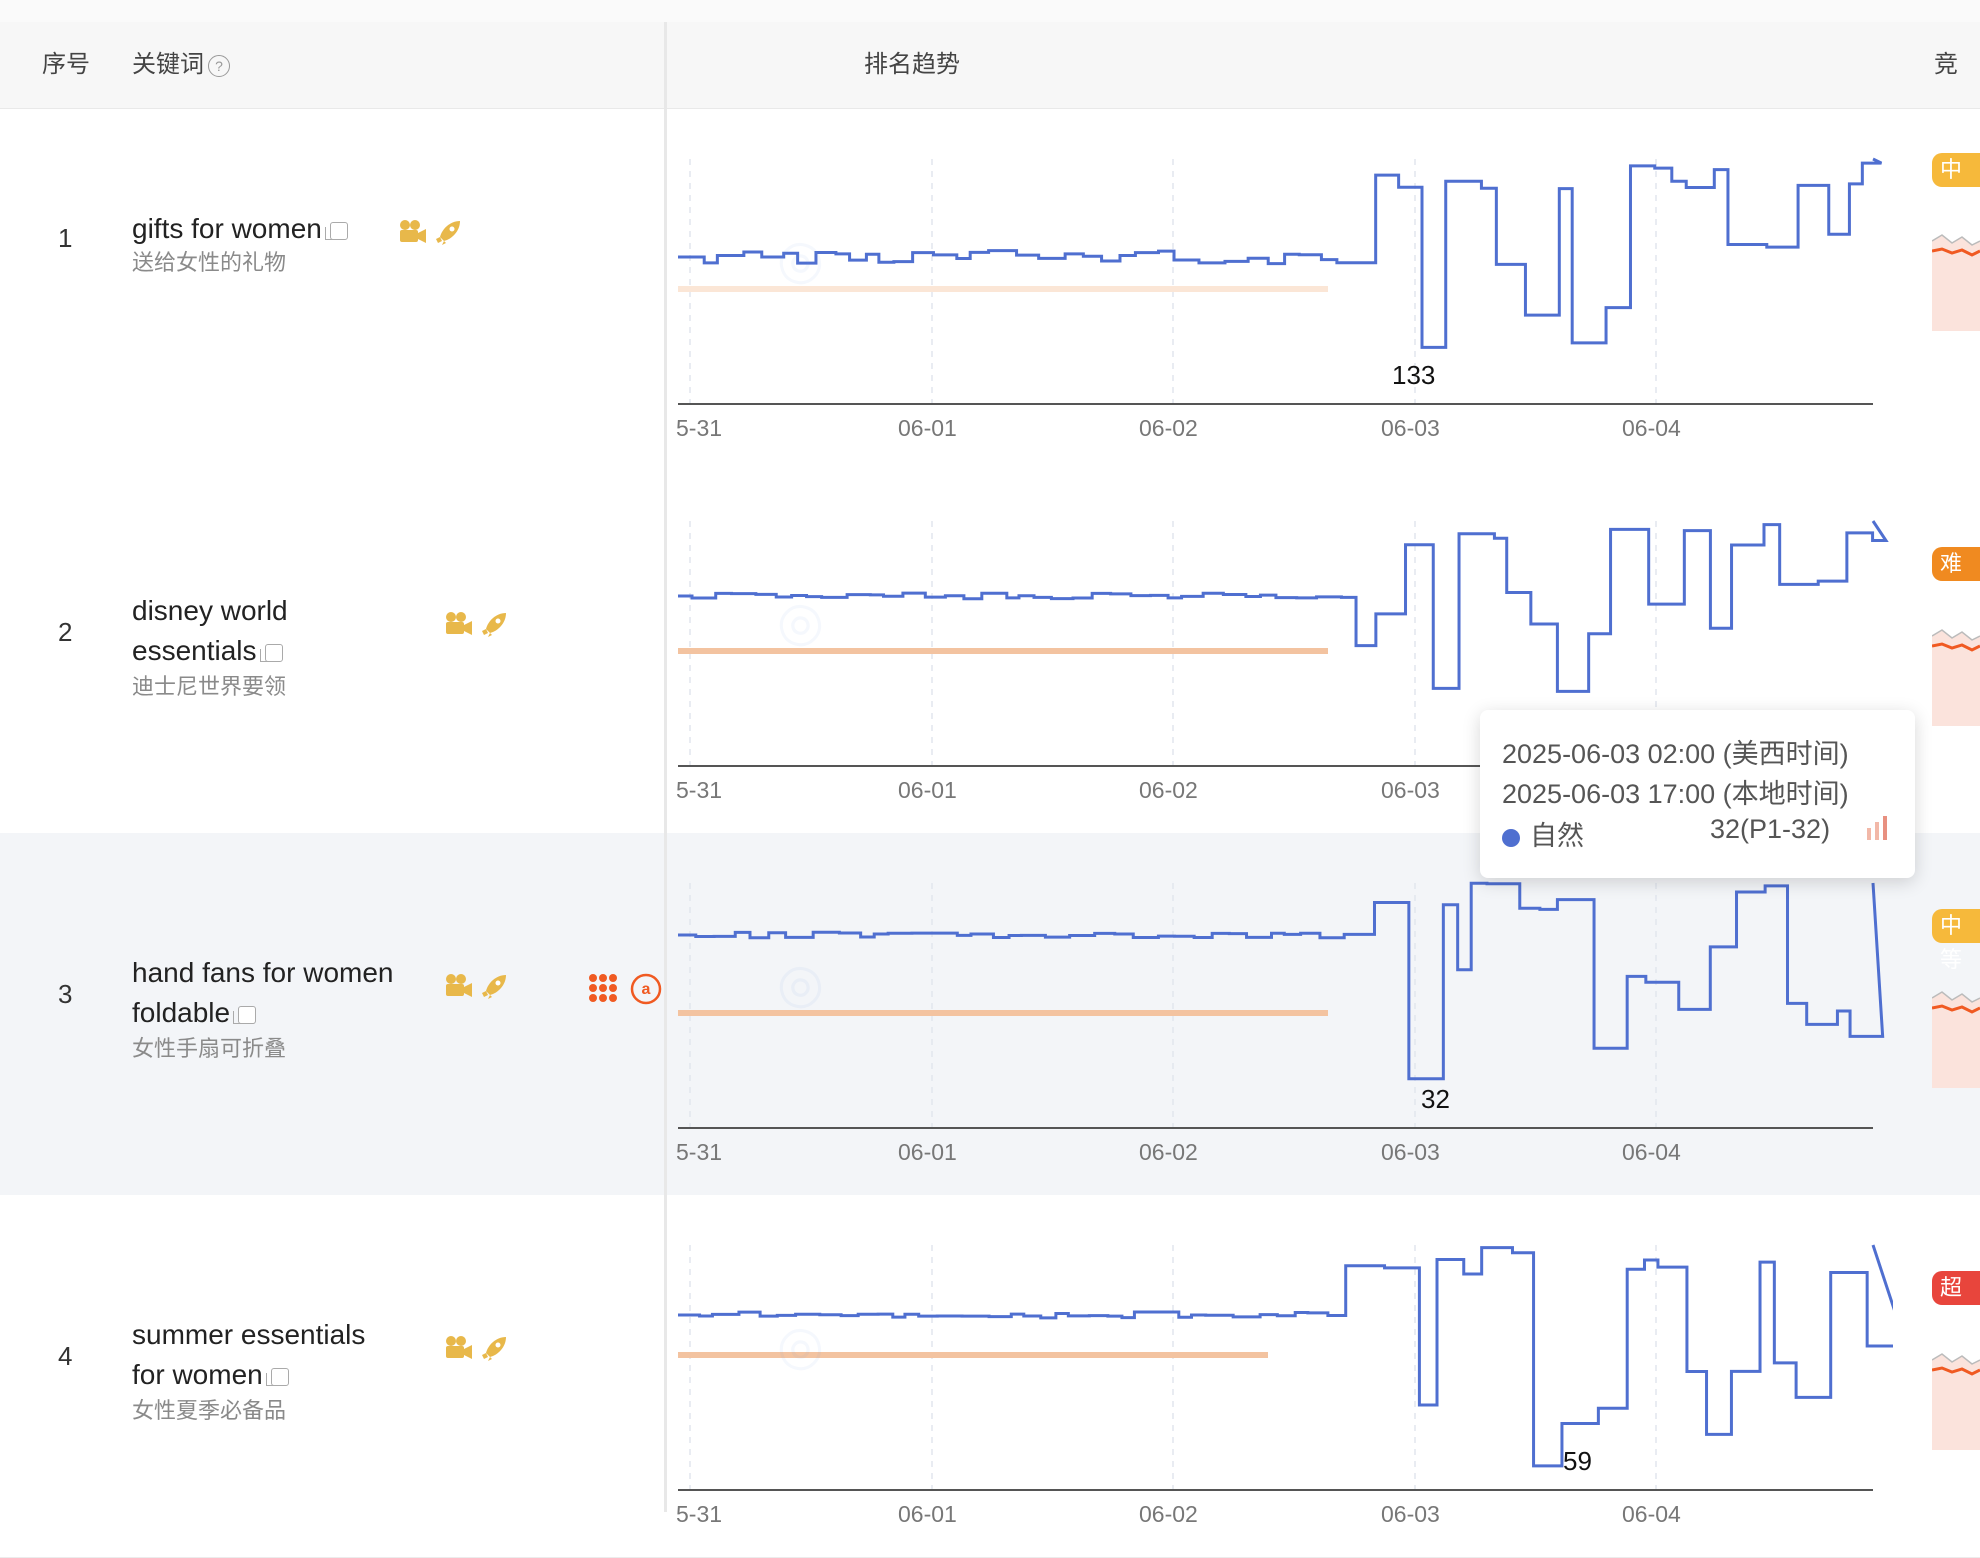 The image size is (1980, 1558). What do you see at coordinates (1675, 794) in the screenshot?
I see `tooltip-time-local: 2025-06-03 17:00 (本地时间)` at bounding box center [1675, 794].